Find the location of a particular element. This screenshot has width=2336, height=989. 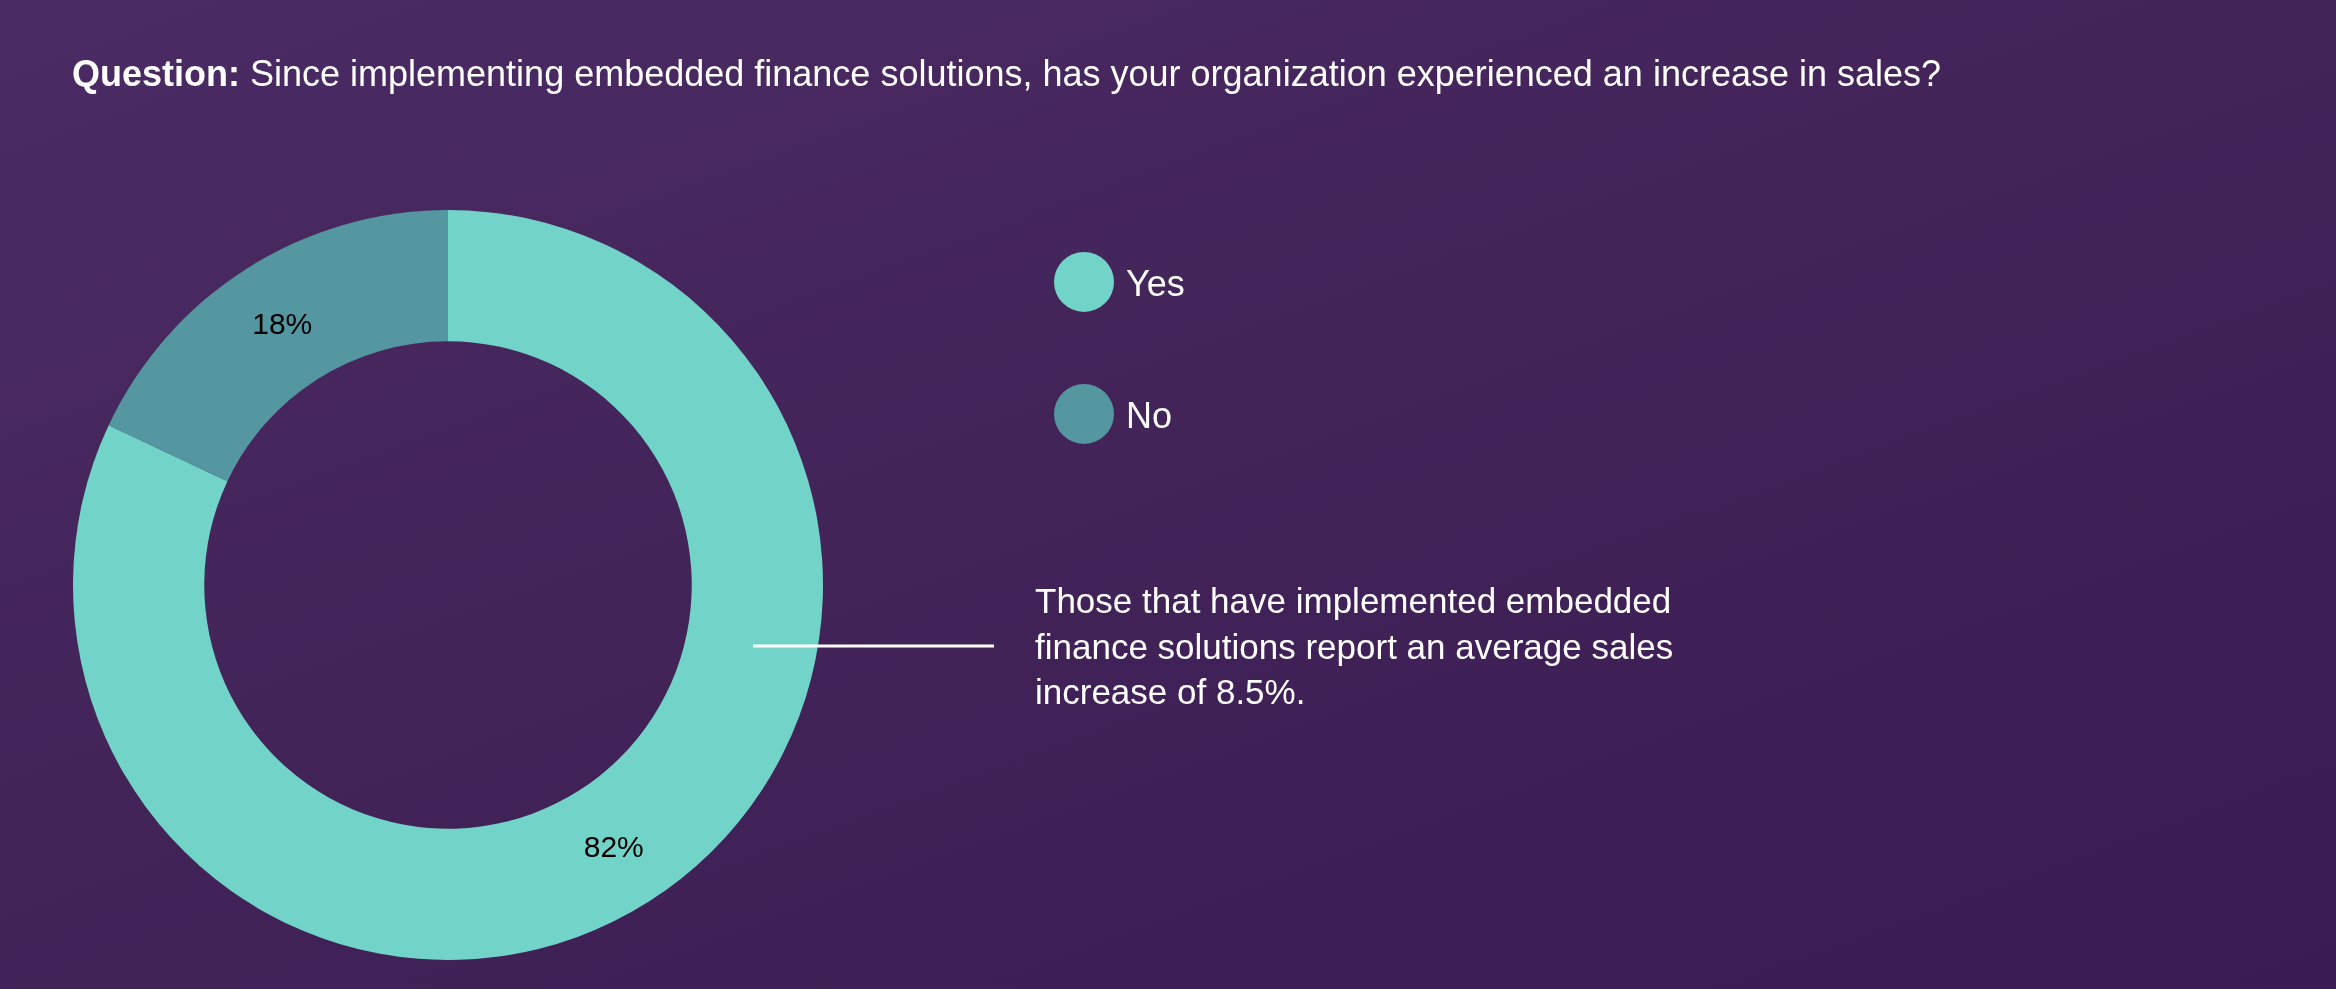

legend-label: No is located at coordinates (1149, 415).